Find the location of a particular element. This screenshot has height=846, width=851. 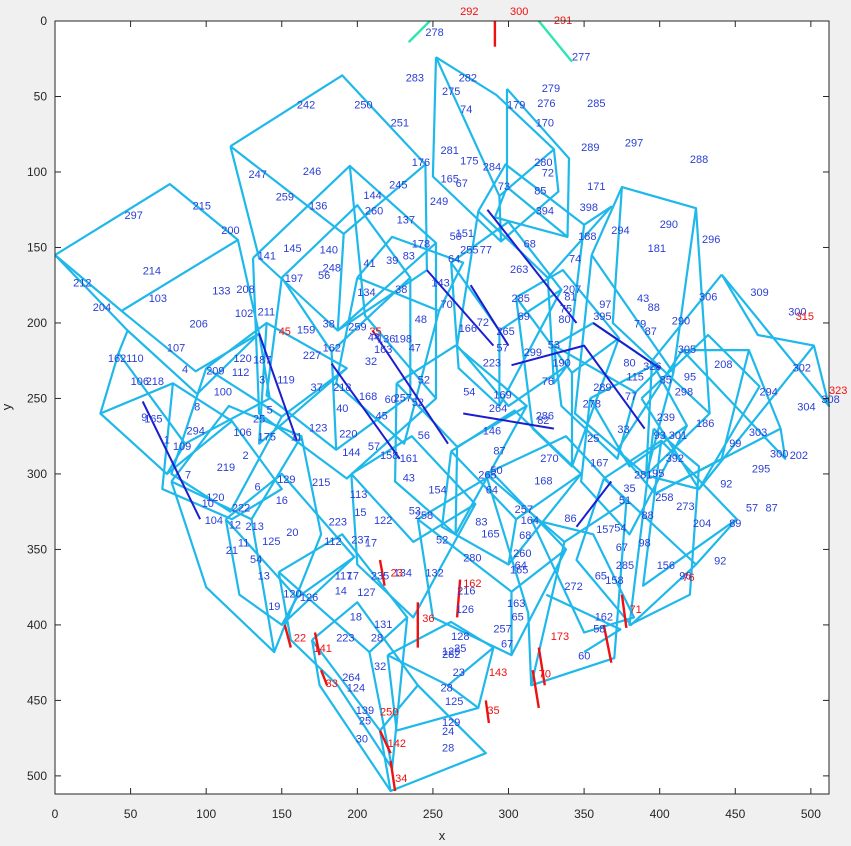

node-label: 2 is located at coordinates (246, 456).